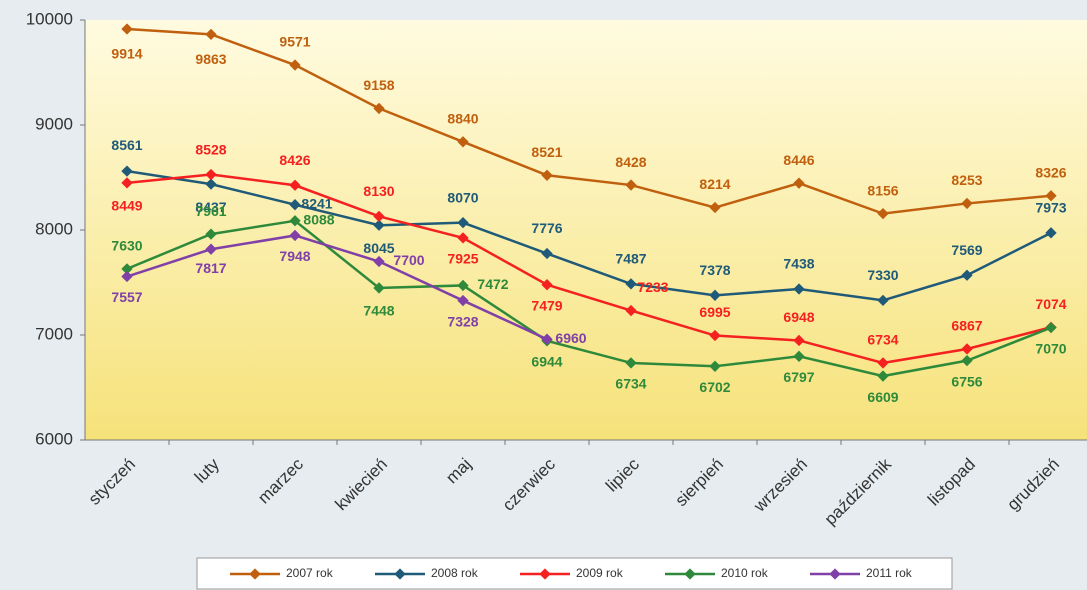  Describe the element at coordinates (126, 206) in the screenshot. I see `data-label: 8449` at that location.